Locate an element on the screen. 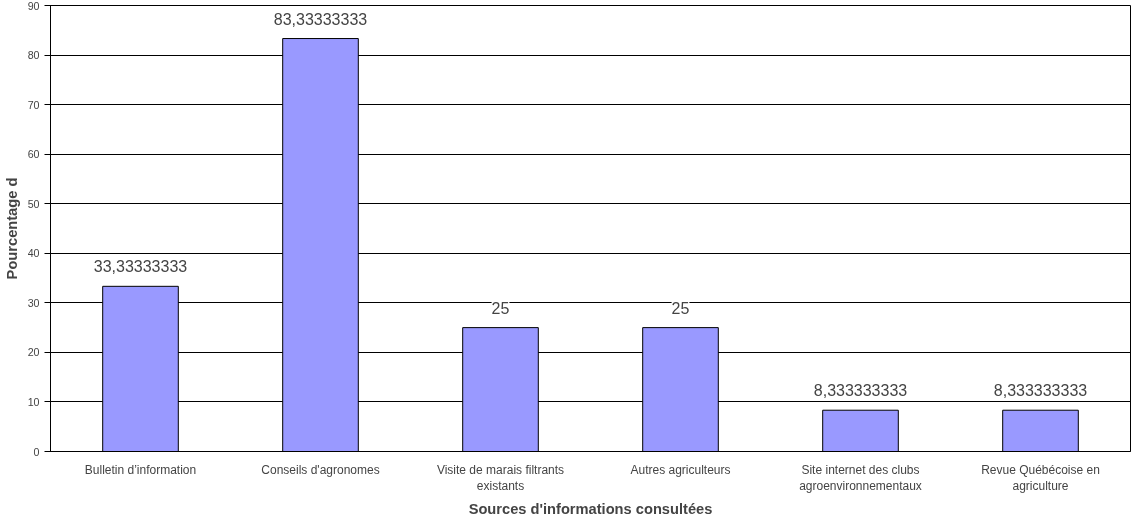  y-tick-label: 80 is located at coordinates (33, 55).